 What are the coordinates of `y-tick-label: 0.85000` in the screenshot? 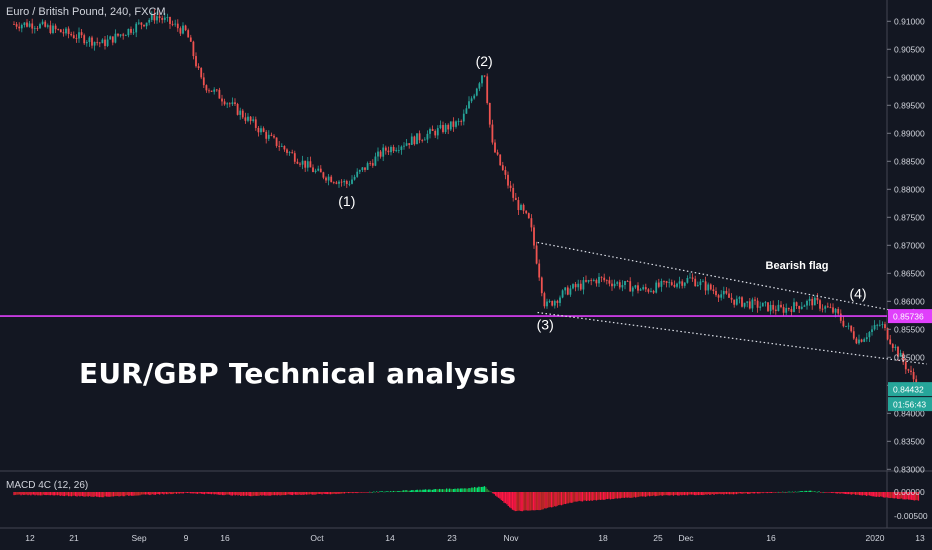 It's located at (909, 357).